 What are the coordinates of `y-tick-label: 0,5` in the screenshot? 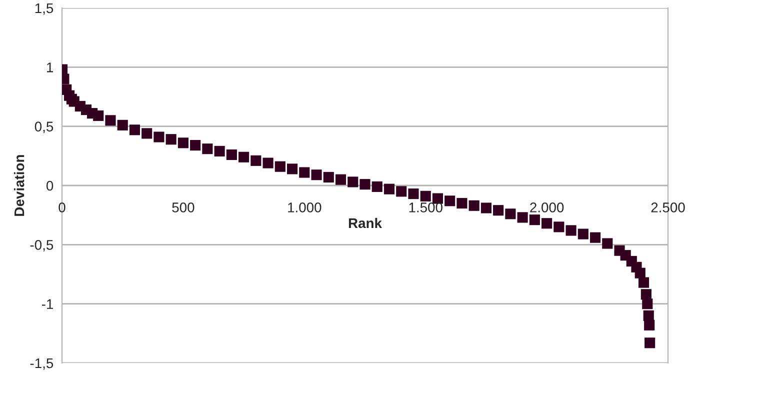 It's located at (44, 128).